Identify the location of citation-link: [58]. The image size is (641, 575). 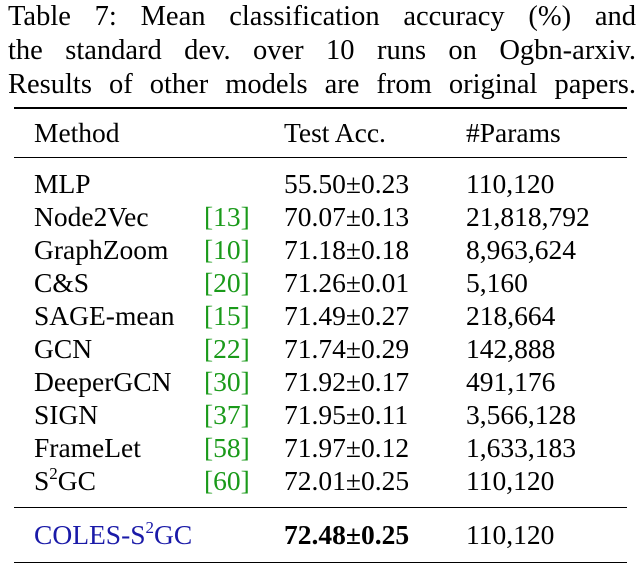
(227, 447).